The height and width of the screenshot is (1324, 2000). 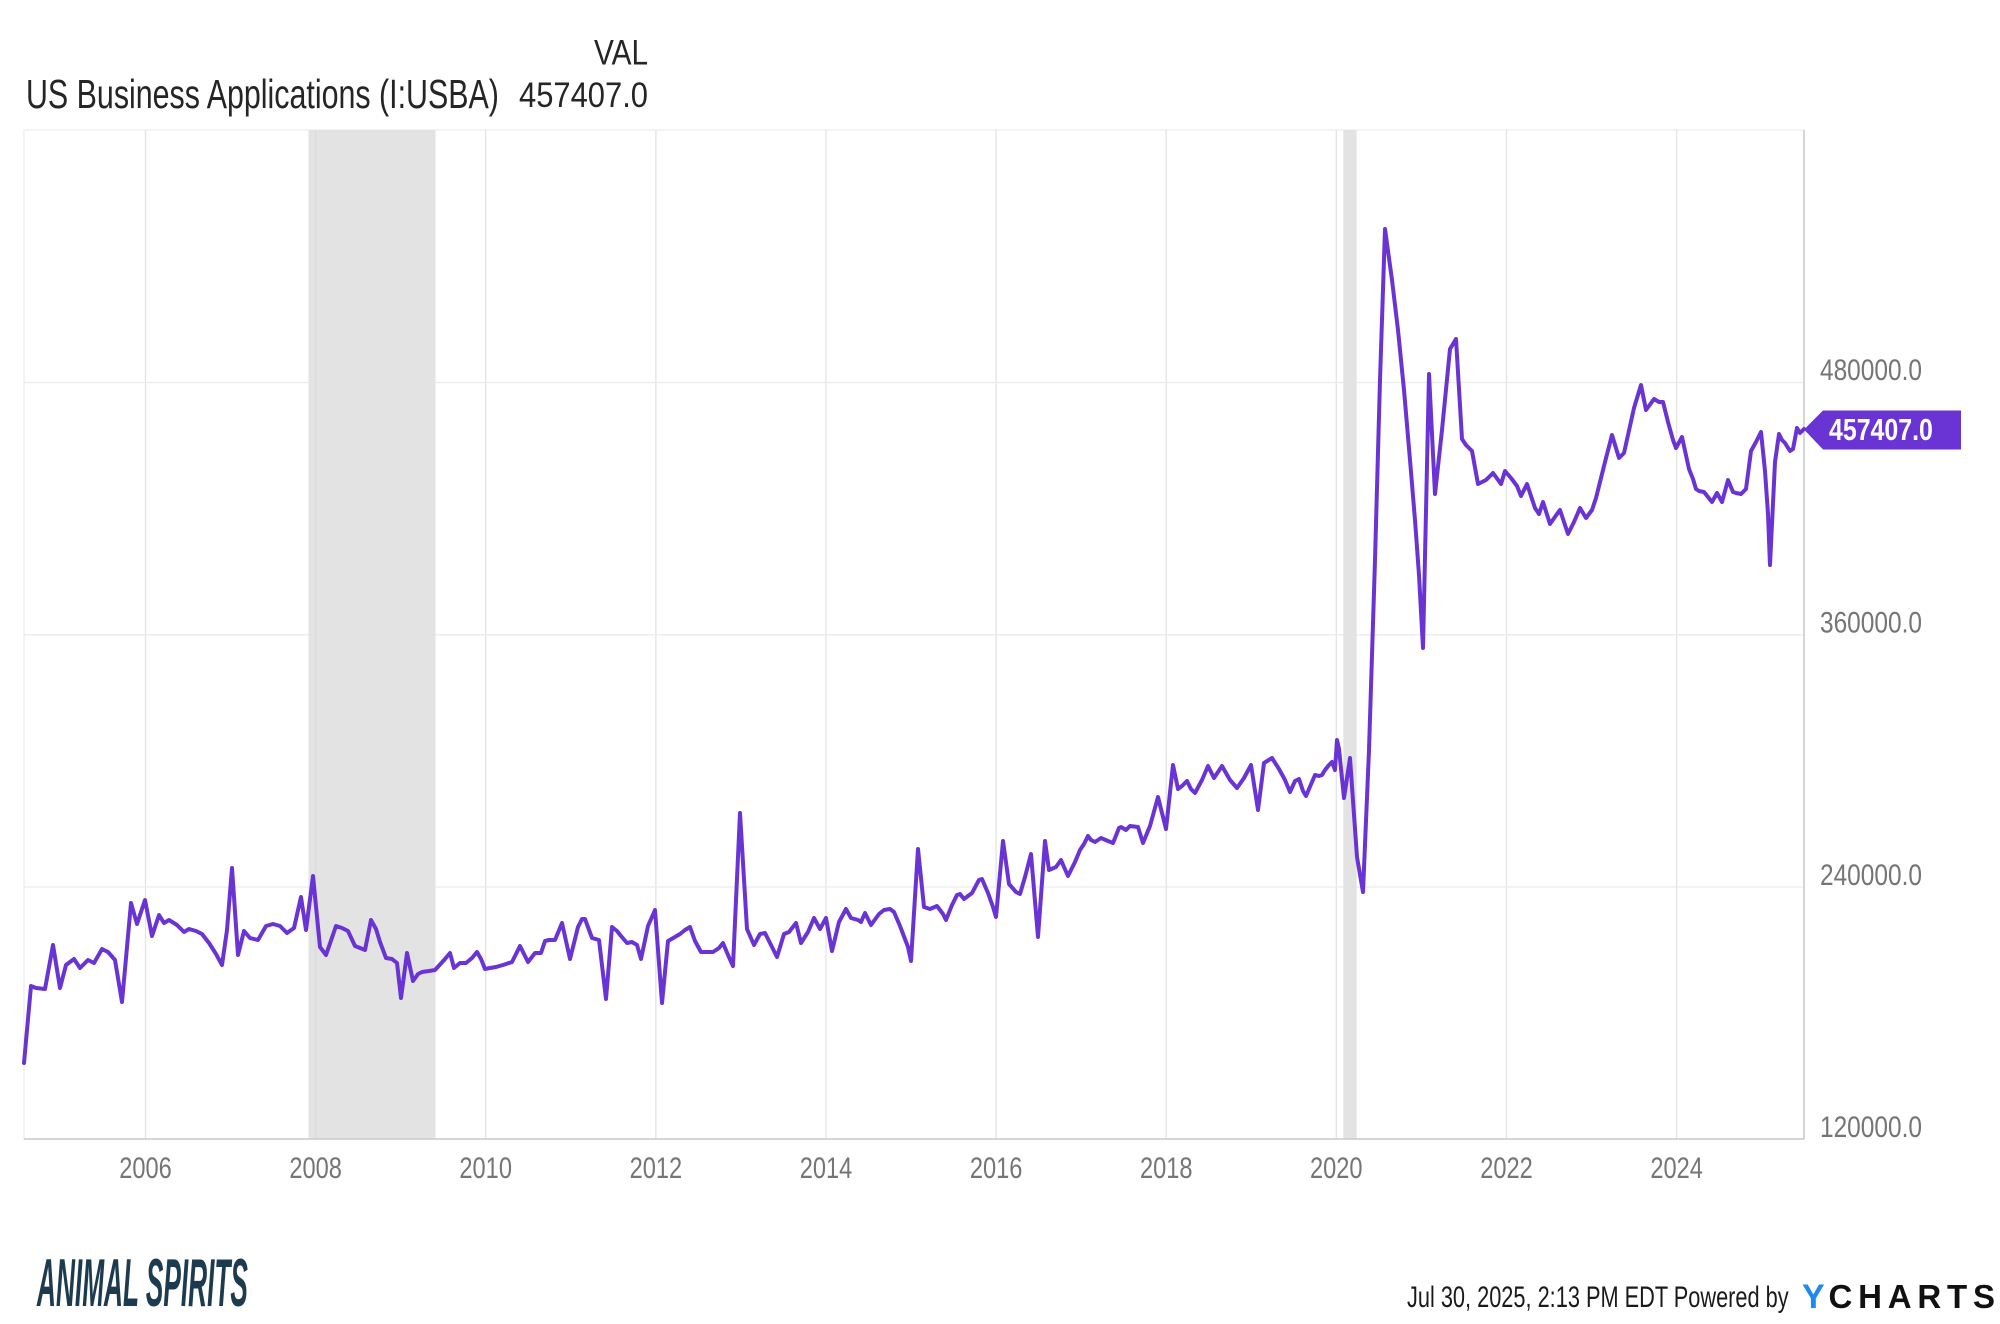 What do you see at coordinates (1676, 1167) in the screenshot?
I see `svg-text: 2024` at bounding box center [1676, 1167].